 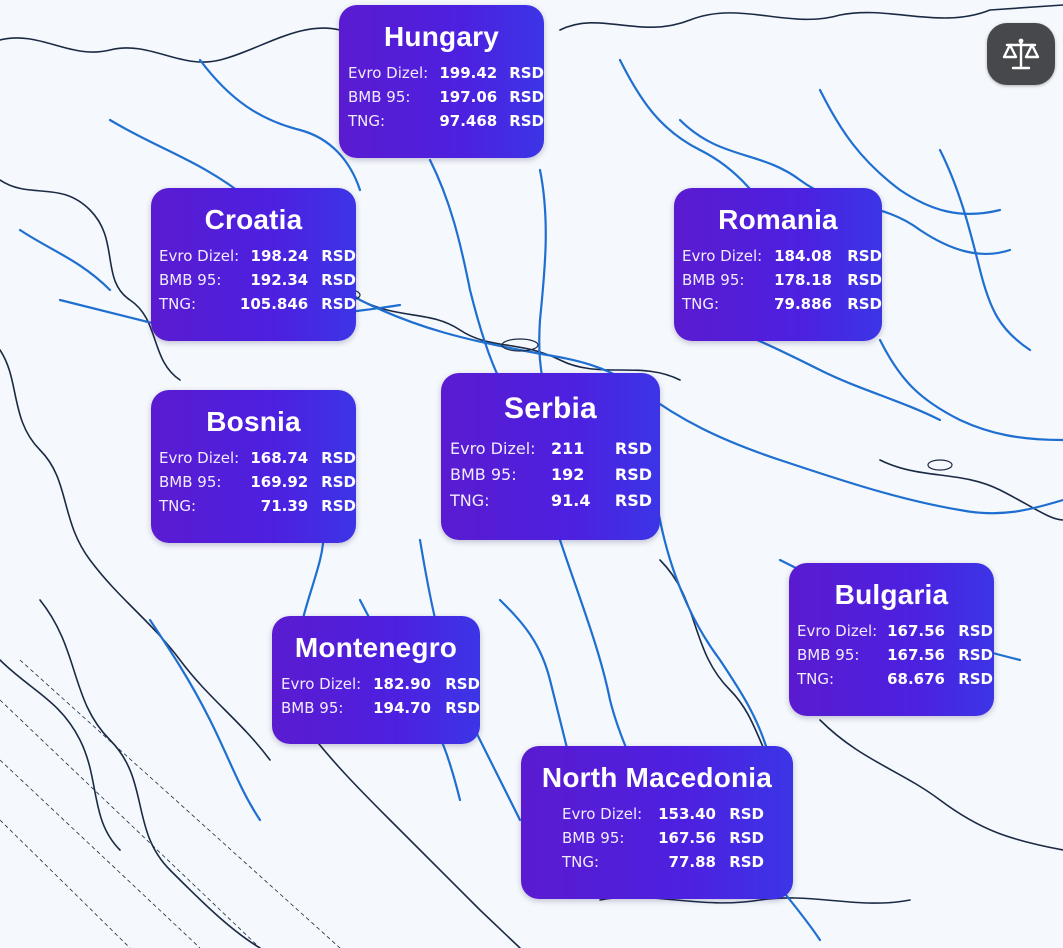 What do you see at coordinates (170, 803) in the screenshot?
I see `sea-lines` at bounding box center [170, 803].